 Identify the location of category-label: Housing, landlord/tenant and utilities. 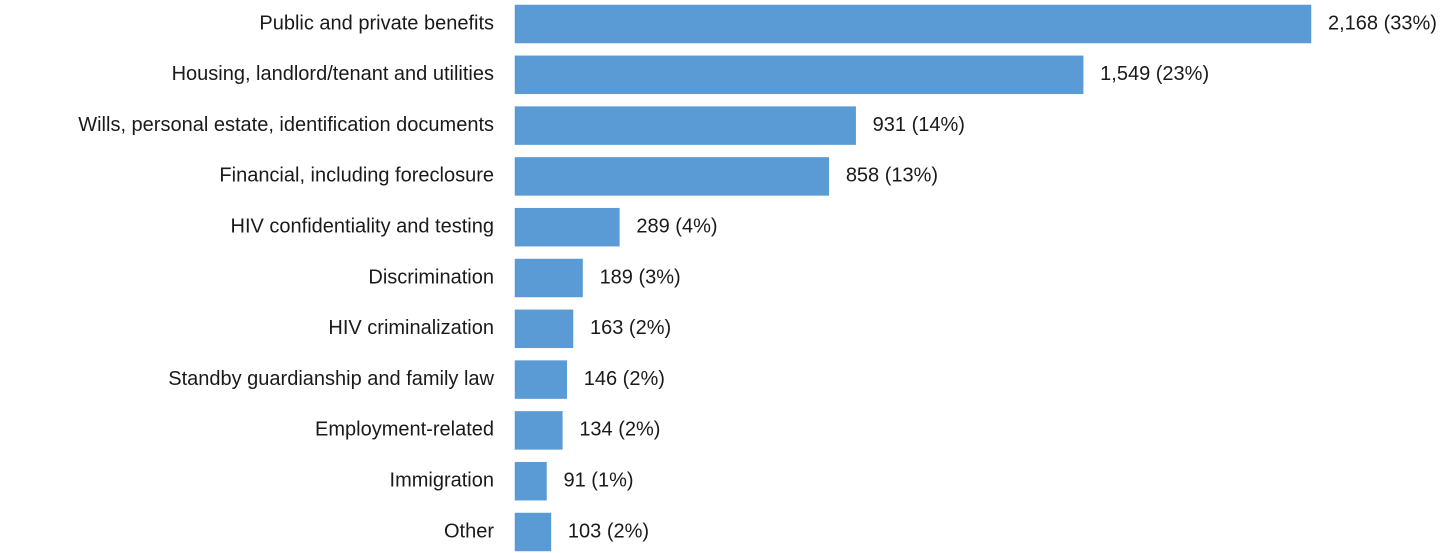
(333, 74).